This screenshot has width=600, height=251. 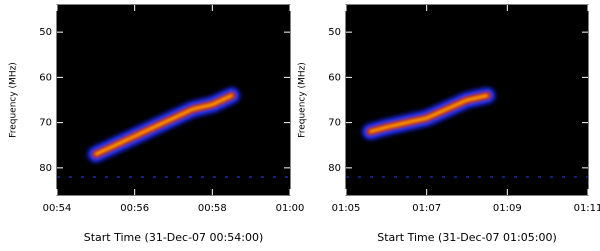 What do you see at coordinates (212, 208) in the screenshot?
I see `x-tick-label: 00:58` at bounding box center [212, 208].